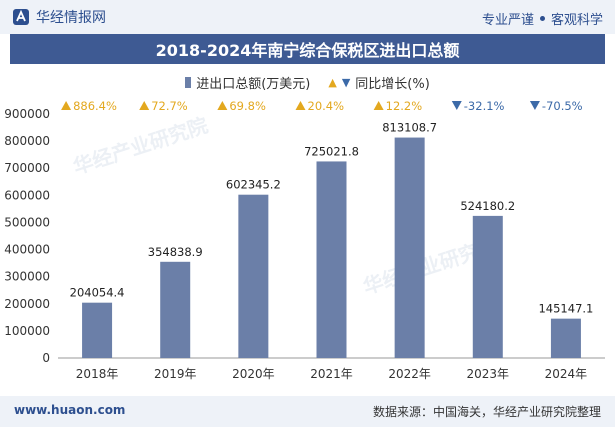 This screenshot has width=615, height=427. I want to click on bar-value-label: 145147.1, so click(565, 309).